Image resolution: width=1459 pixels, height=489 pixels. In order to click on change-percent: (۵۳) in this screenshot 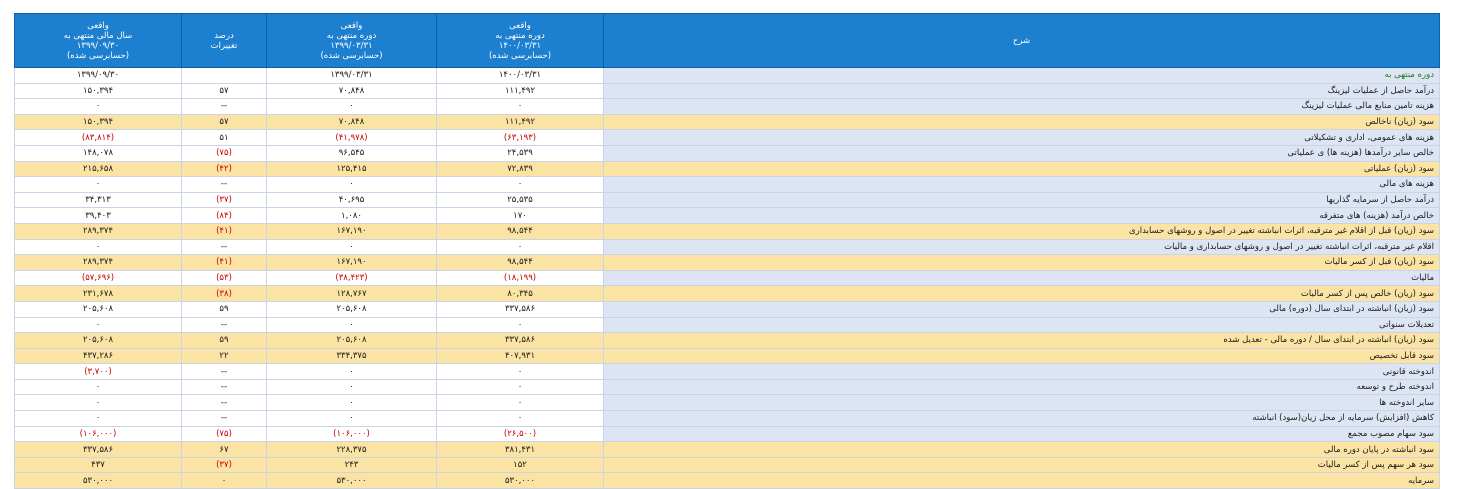, I will do `click(224, 278)`.